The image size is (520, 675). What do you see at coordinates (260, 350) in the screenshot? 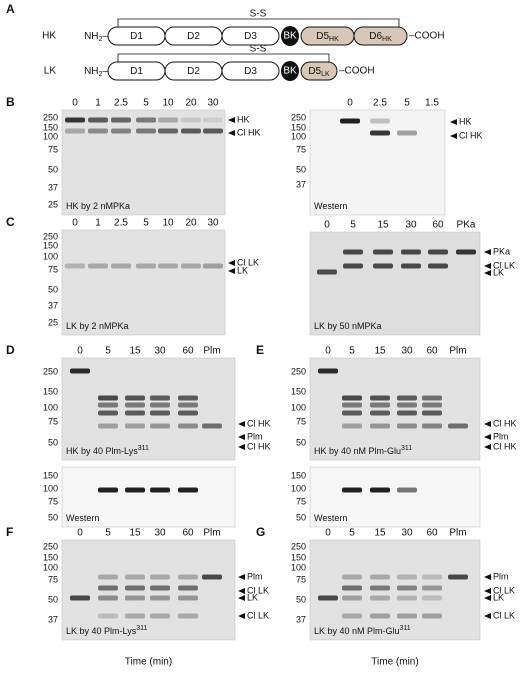
I see `panel-letter: E` at bounding box center [260, 350].